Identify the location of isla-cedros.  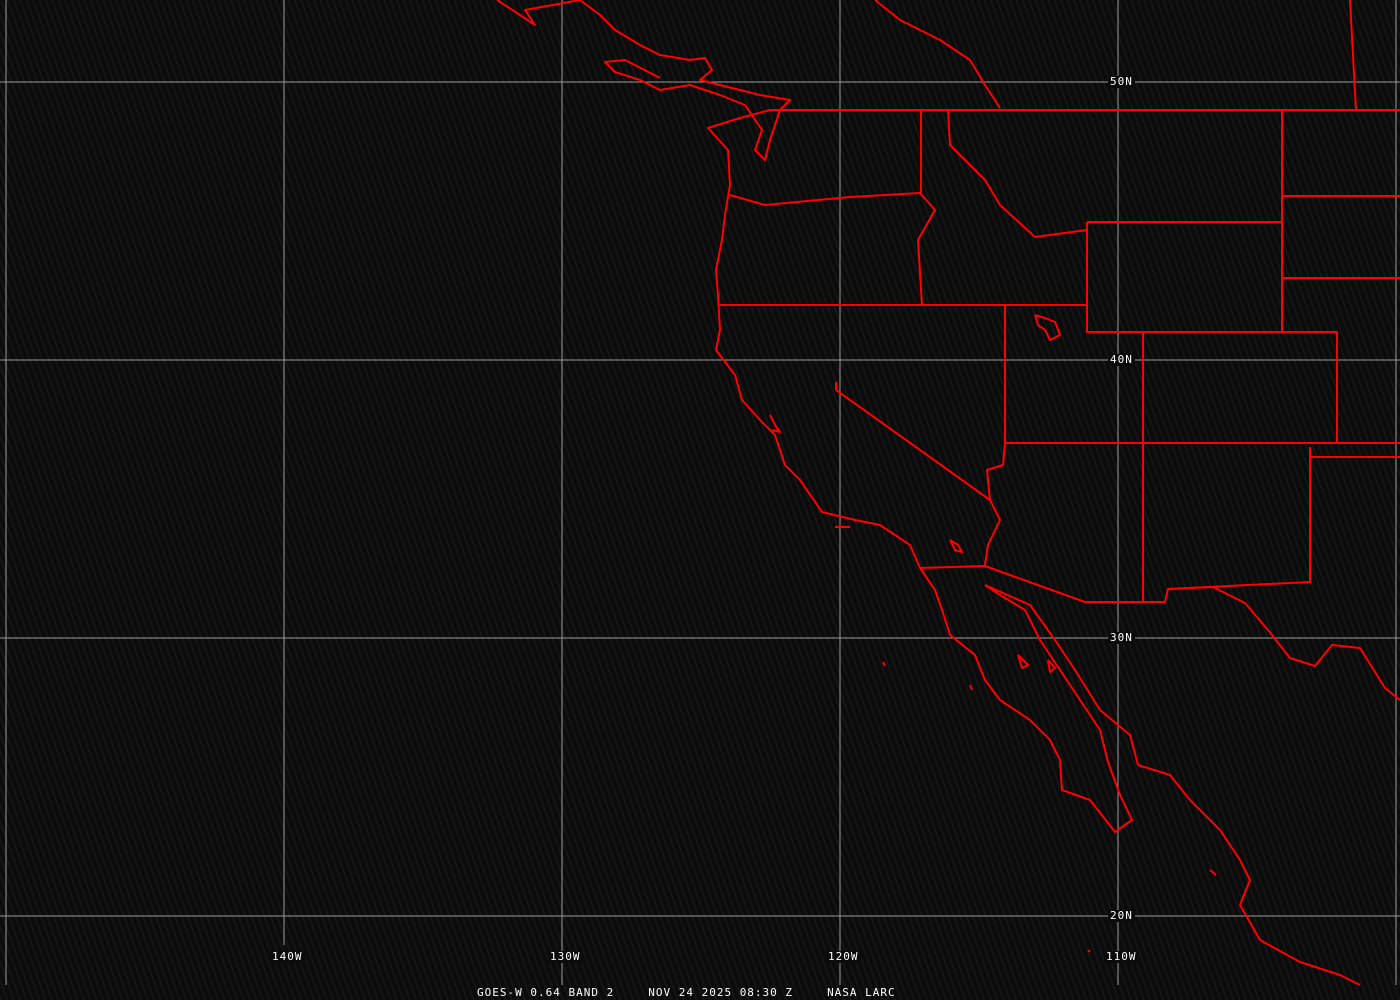
(971, 687).